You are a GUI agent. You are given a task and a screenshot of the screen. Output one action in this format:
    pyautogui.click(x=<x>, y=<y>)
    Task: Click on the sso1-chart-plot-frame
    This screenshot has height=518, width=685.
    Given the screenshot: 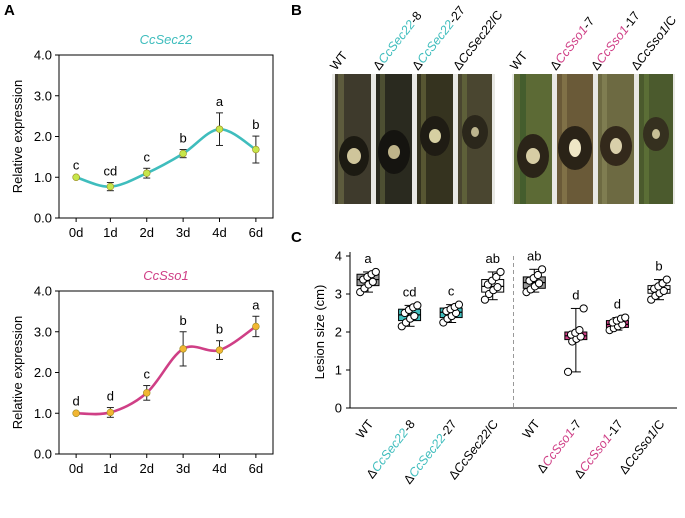 What is the action you would take?
    pyautogui.click(x=166, y=372)
    